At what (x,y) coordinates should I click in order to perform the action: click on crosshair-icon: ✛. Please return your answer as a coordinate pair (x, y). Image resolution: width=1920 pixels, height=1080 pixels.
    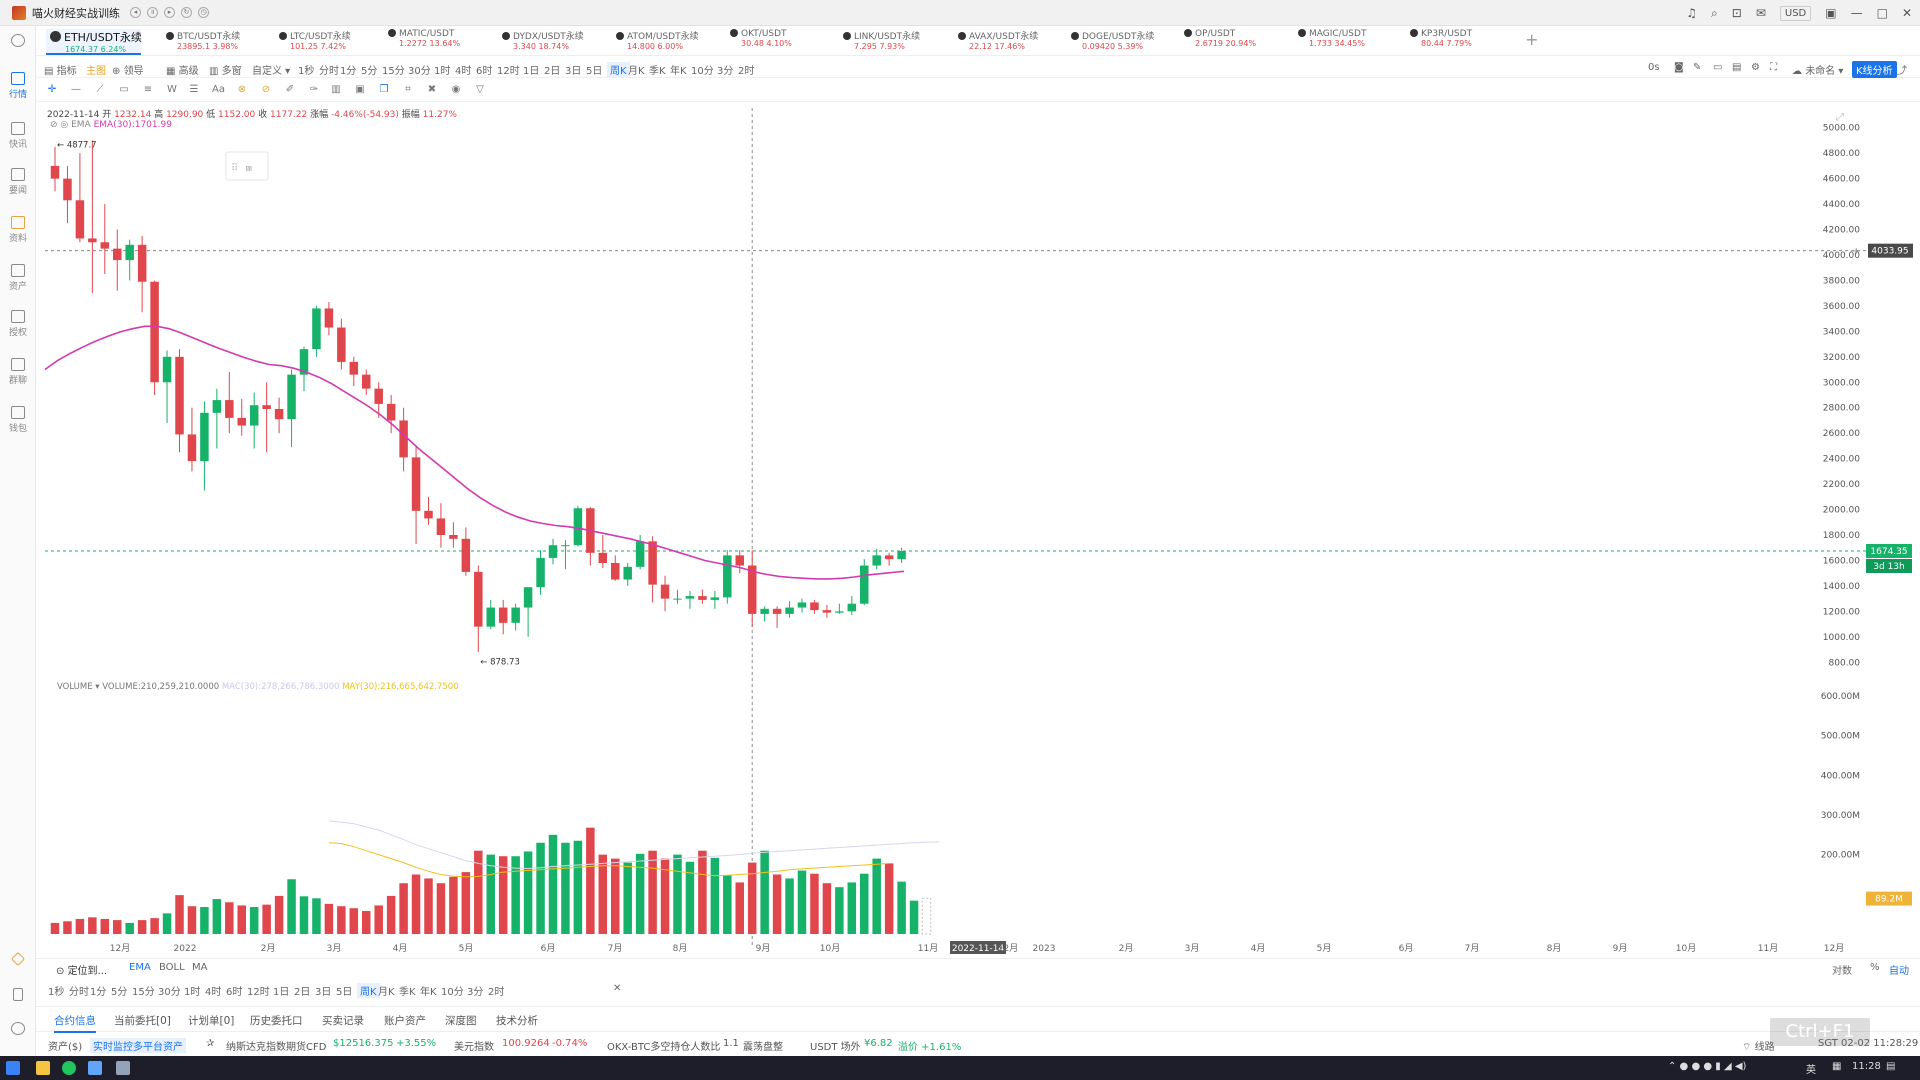
    Looking at the image, I should click on (52, 89).